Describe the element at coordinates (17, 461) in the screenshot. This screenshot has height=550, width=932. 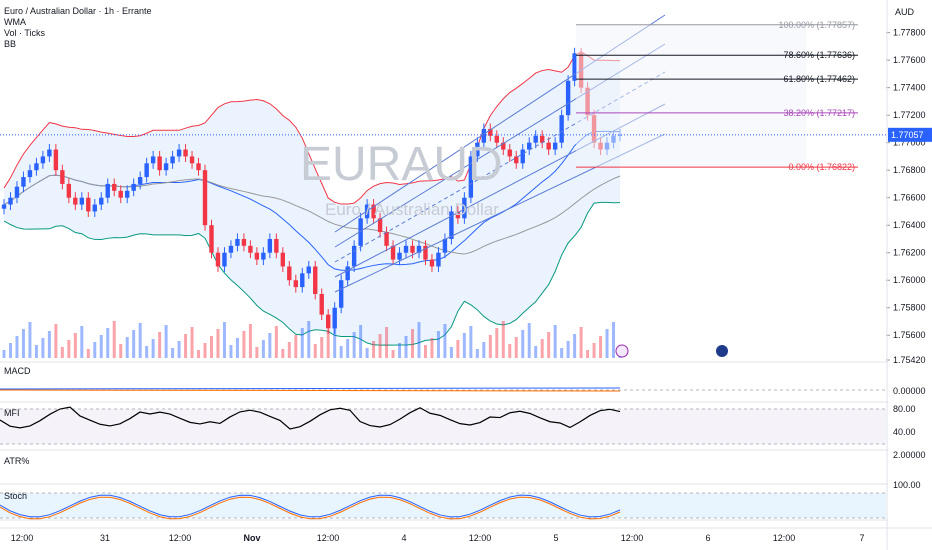
I see `atr-pane-label: ATR%` at that location.